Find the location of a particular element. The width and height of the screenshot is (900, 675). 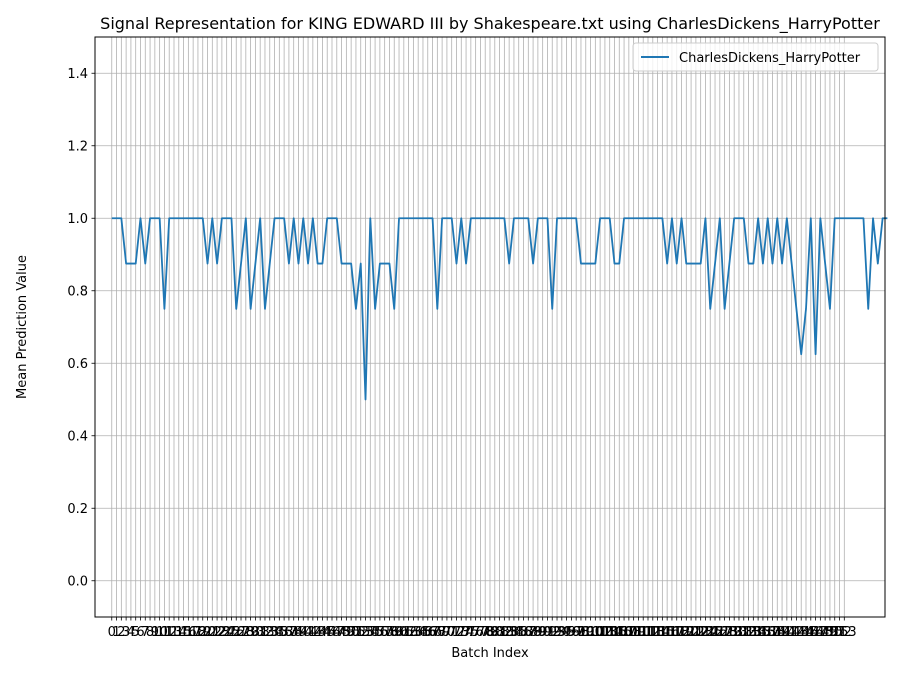

x-tick-label: 35 is located at coordinates (279, 632).